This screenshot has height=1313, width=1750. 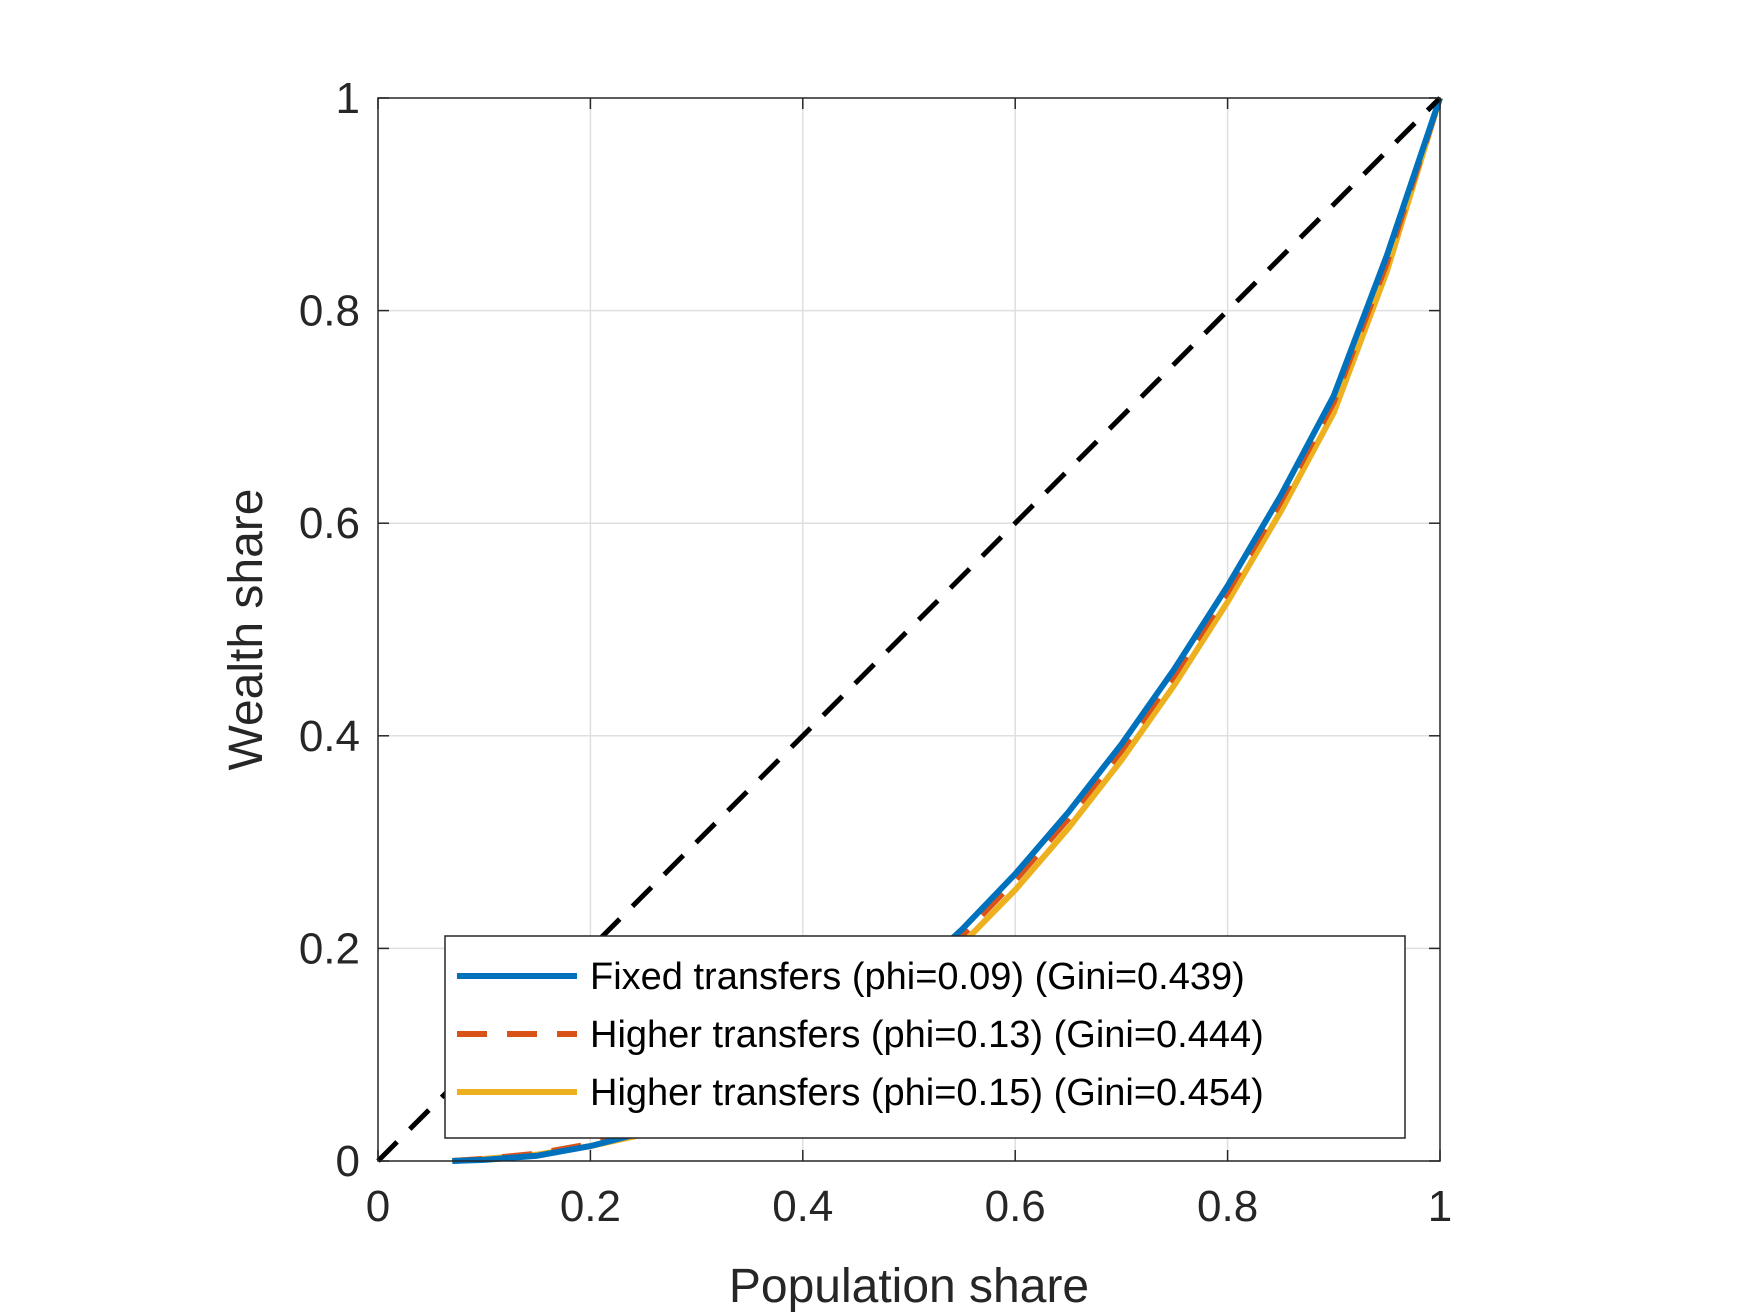 What do you see at coordinates (917, 977) in the screenshot?
I see `legend-label-1: Fixed transfers (phi=0.09) (Gini=0.439)` at bounding box center [917, 977].